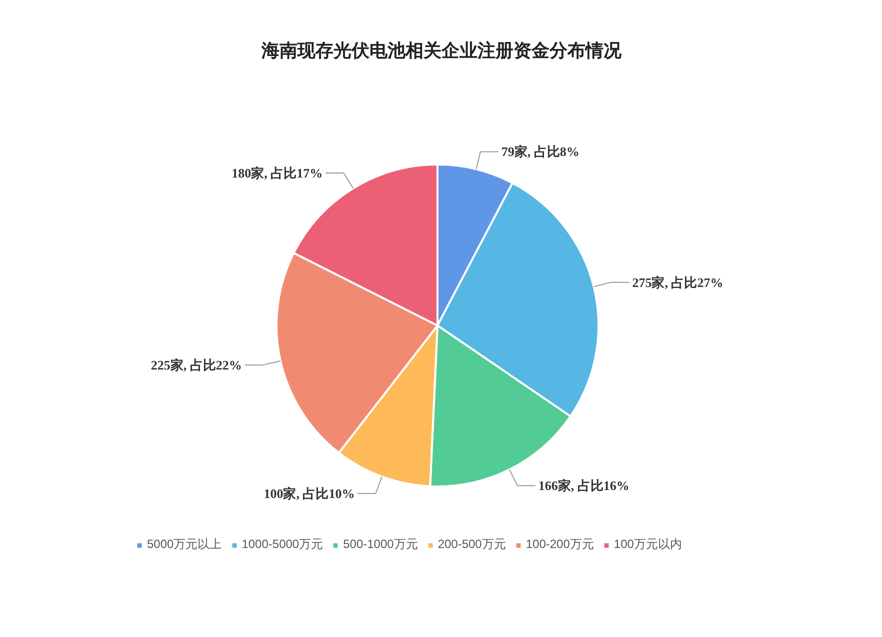  What do you see at coordinates (540, 152) in the screenshot?
I see `data-label: 79家, 占比8%` at bounding box center [540, 152].